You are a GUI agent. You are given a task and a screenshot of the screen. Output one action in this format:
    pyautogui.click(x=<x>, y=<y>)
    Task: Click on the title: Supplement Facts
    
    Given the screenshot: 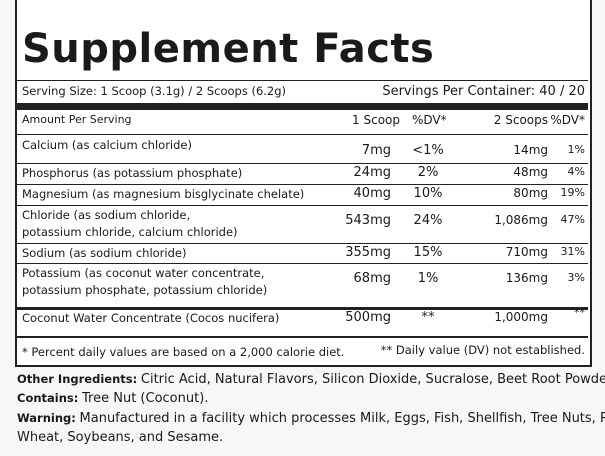 What is the action you would take?
    pyautogui.click(x=228, y=49)
    